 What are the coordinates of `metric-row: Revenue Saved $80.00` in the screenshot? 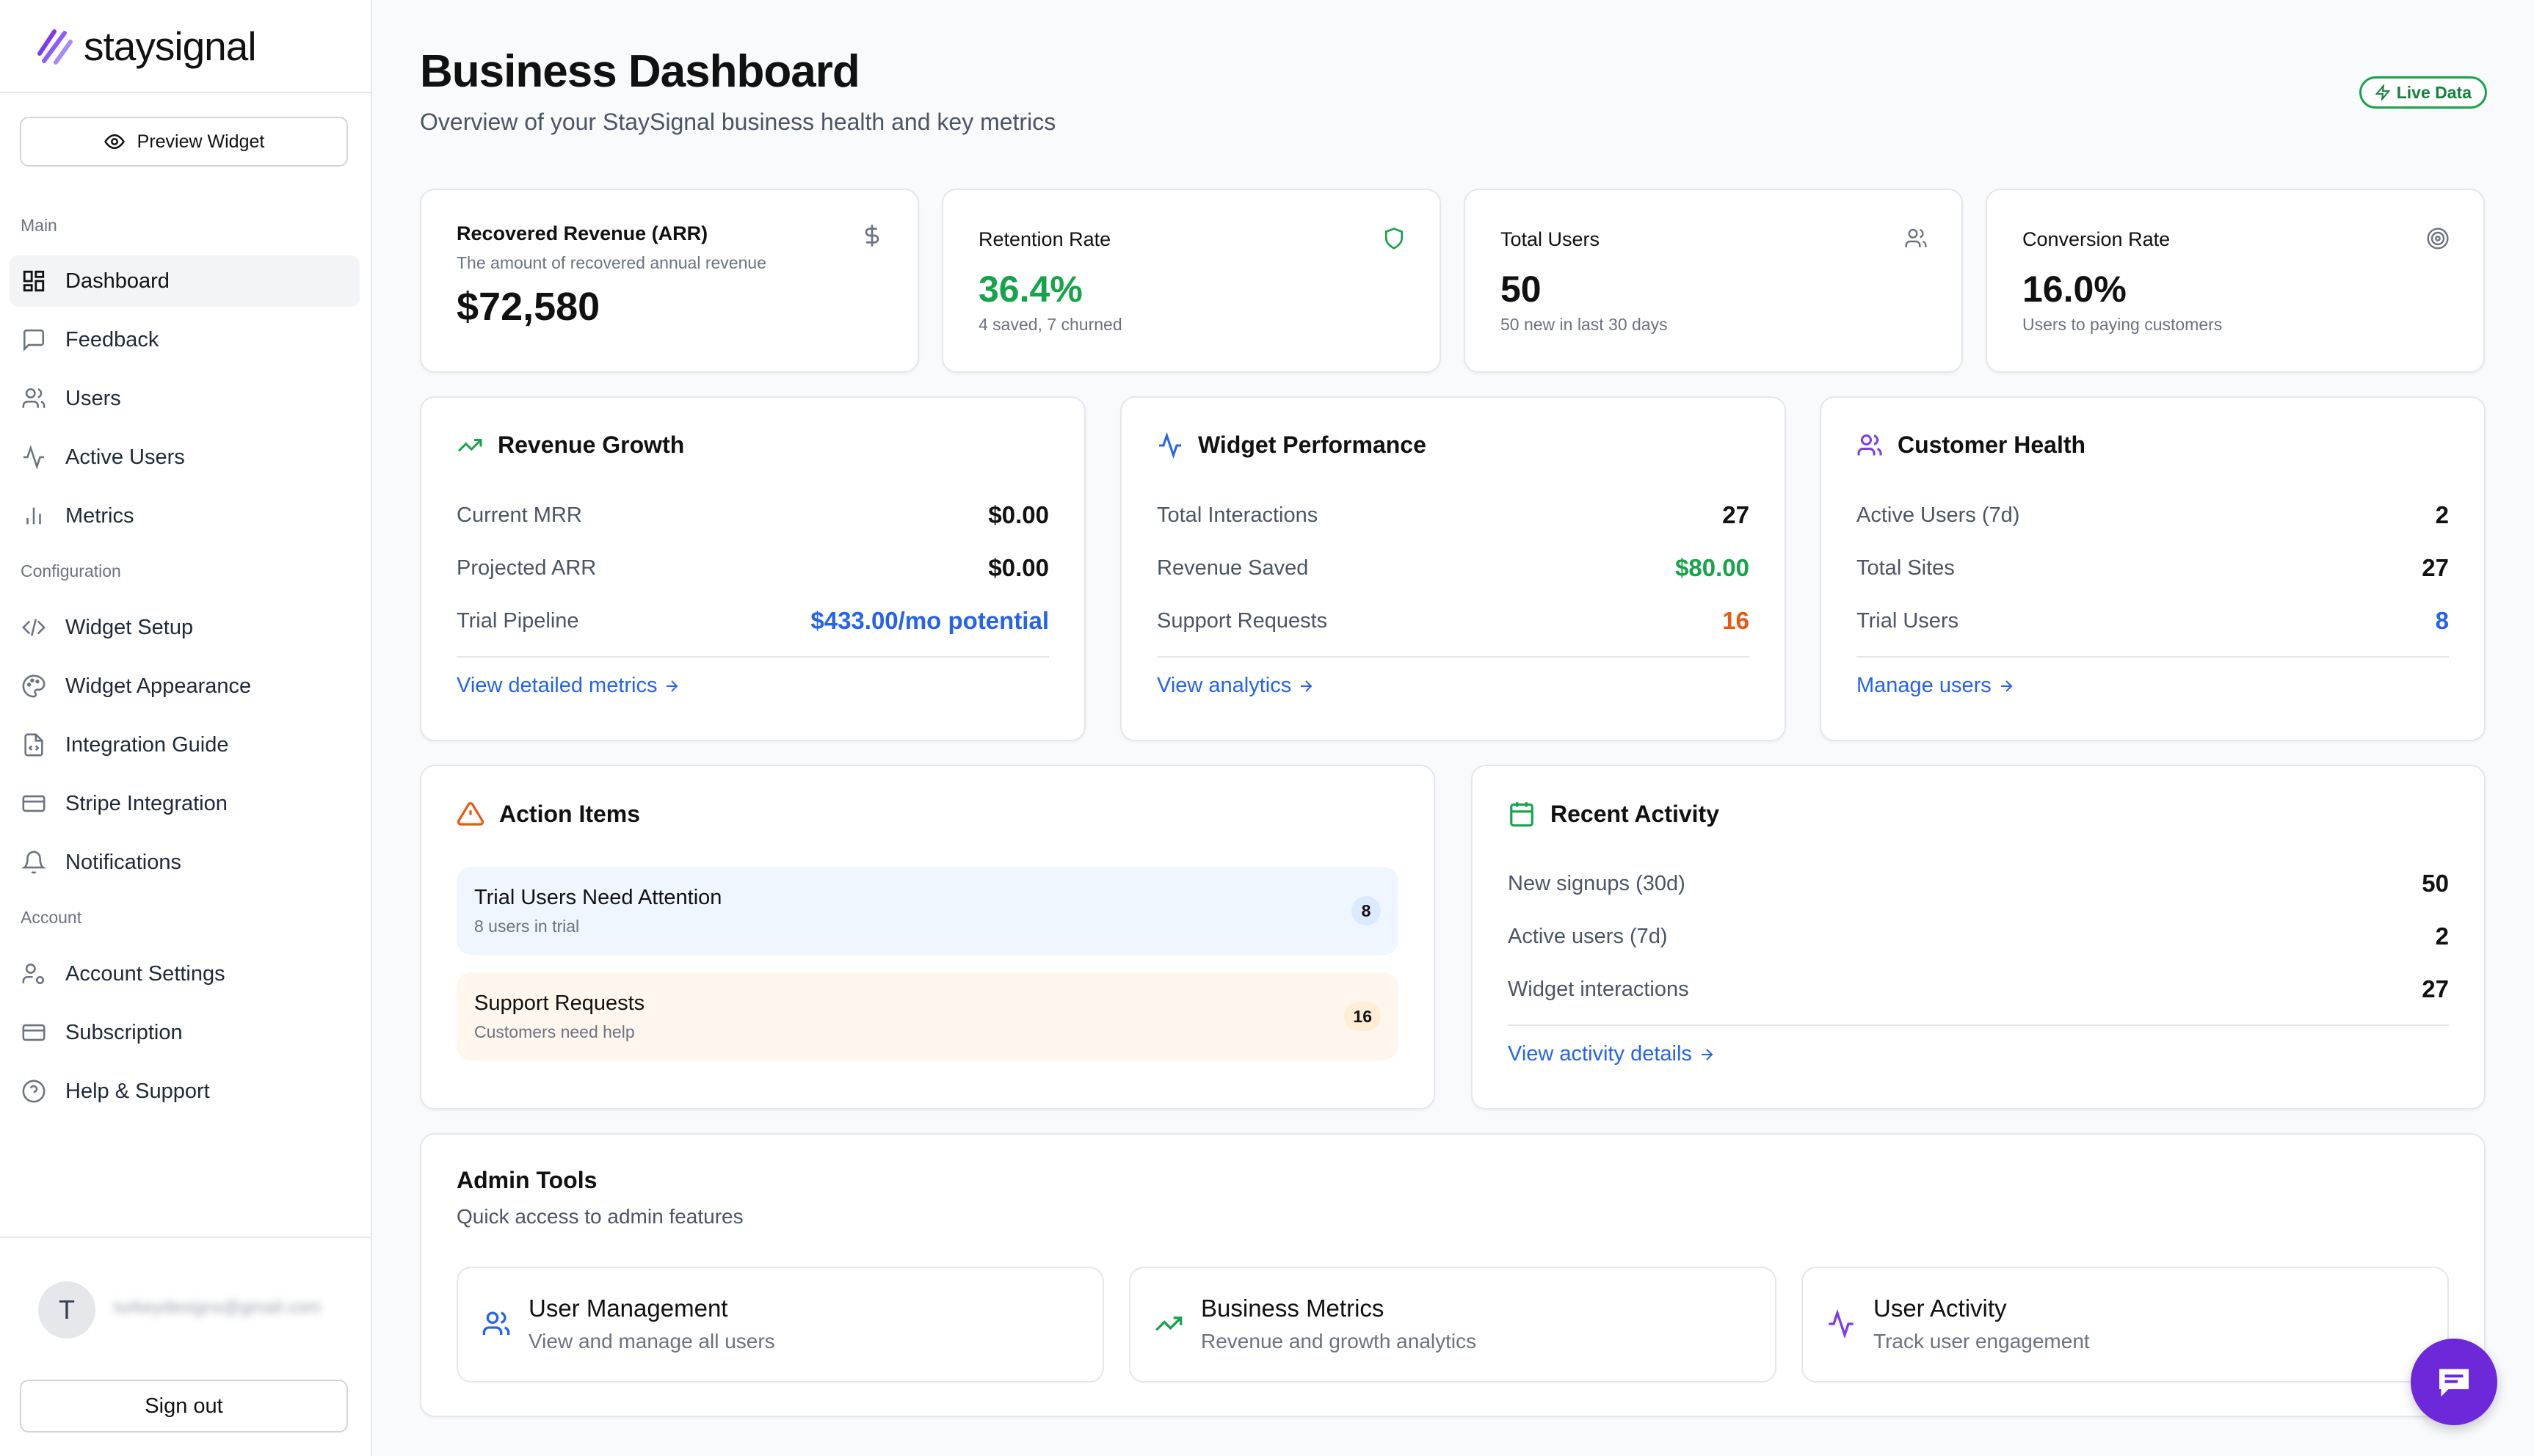 It's located at (1453, 568).